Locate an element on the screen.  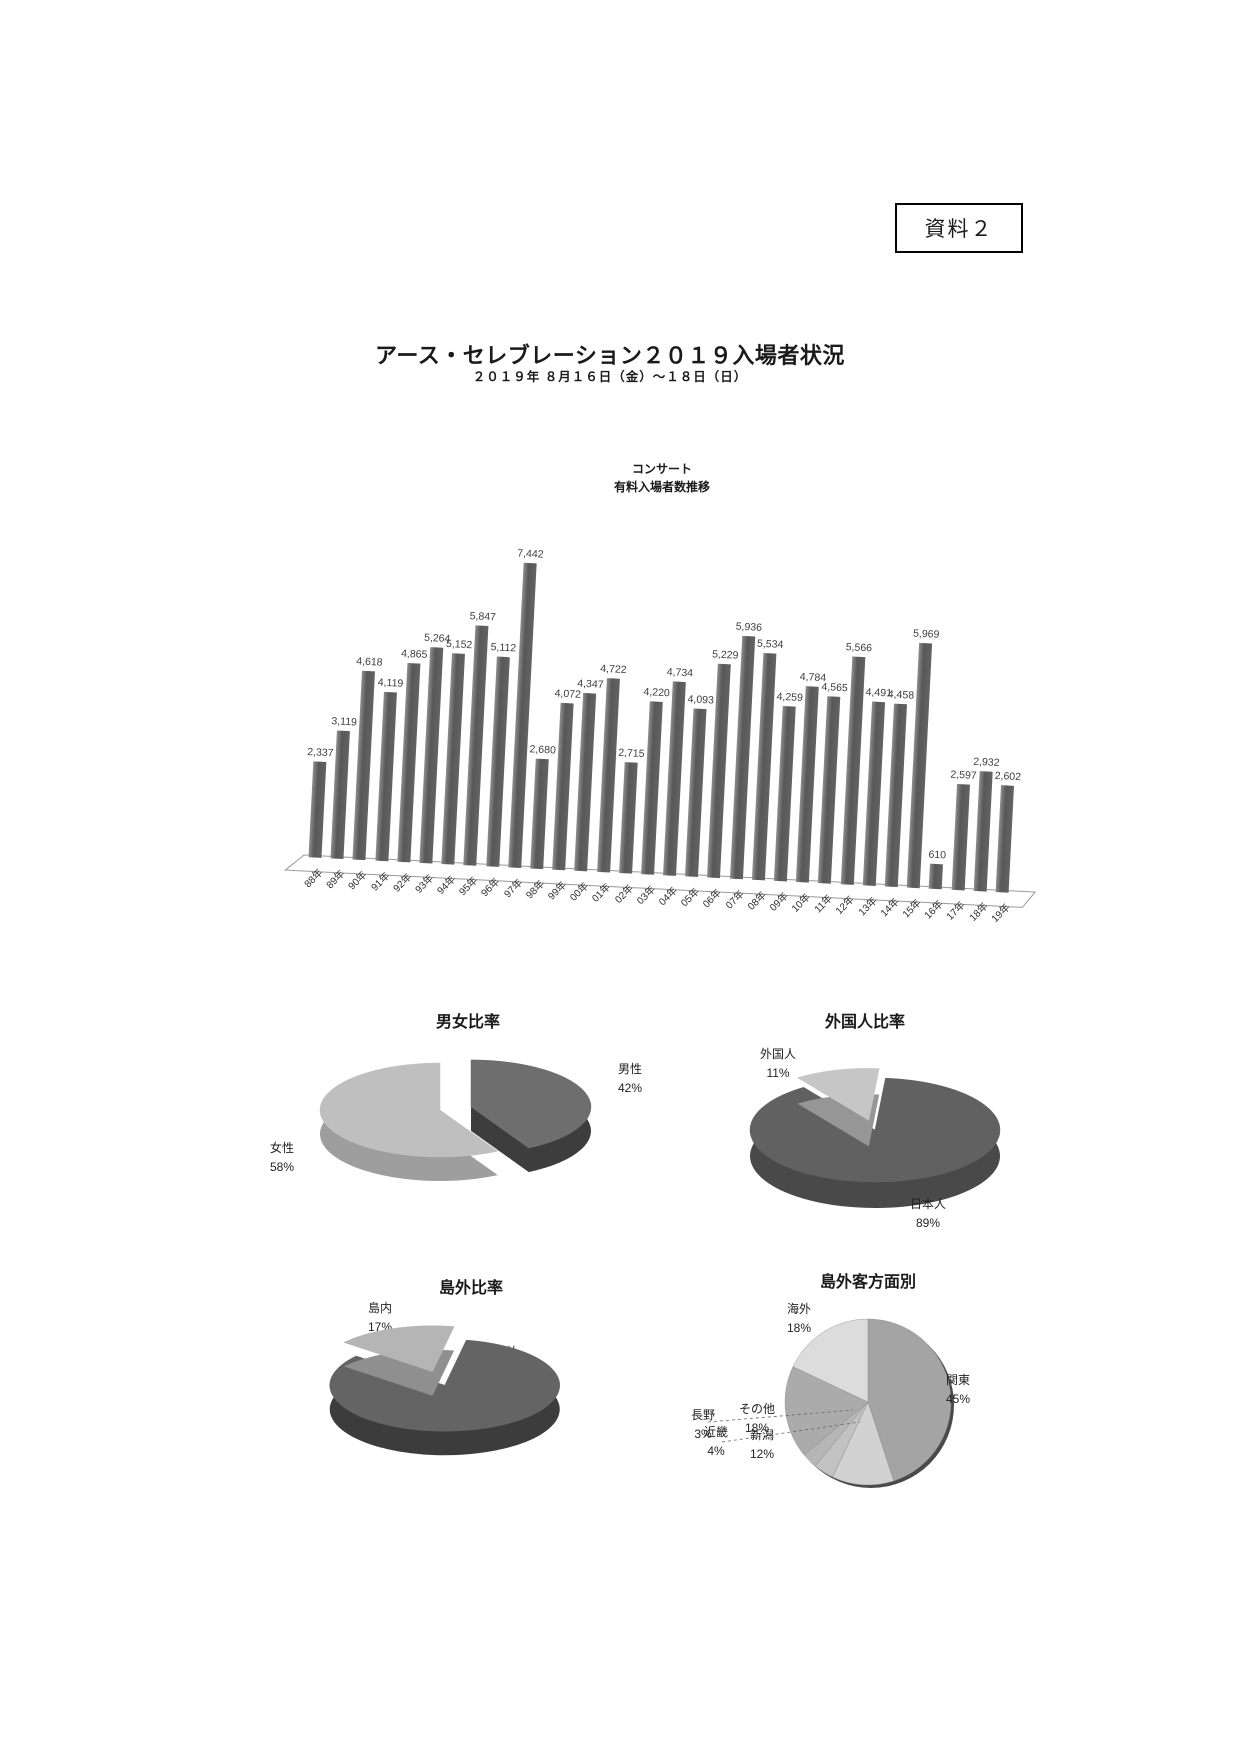
pie-chart-region is located at coordinates (830, 1403).